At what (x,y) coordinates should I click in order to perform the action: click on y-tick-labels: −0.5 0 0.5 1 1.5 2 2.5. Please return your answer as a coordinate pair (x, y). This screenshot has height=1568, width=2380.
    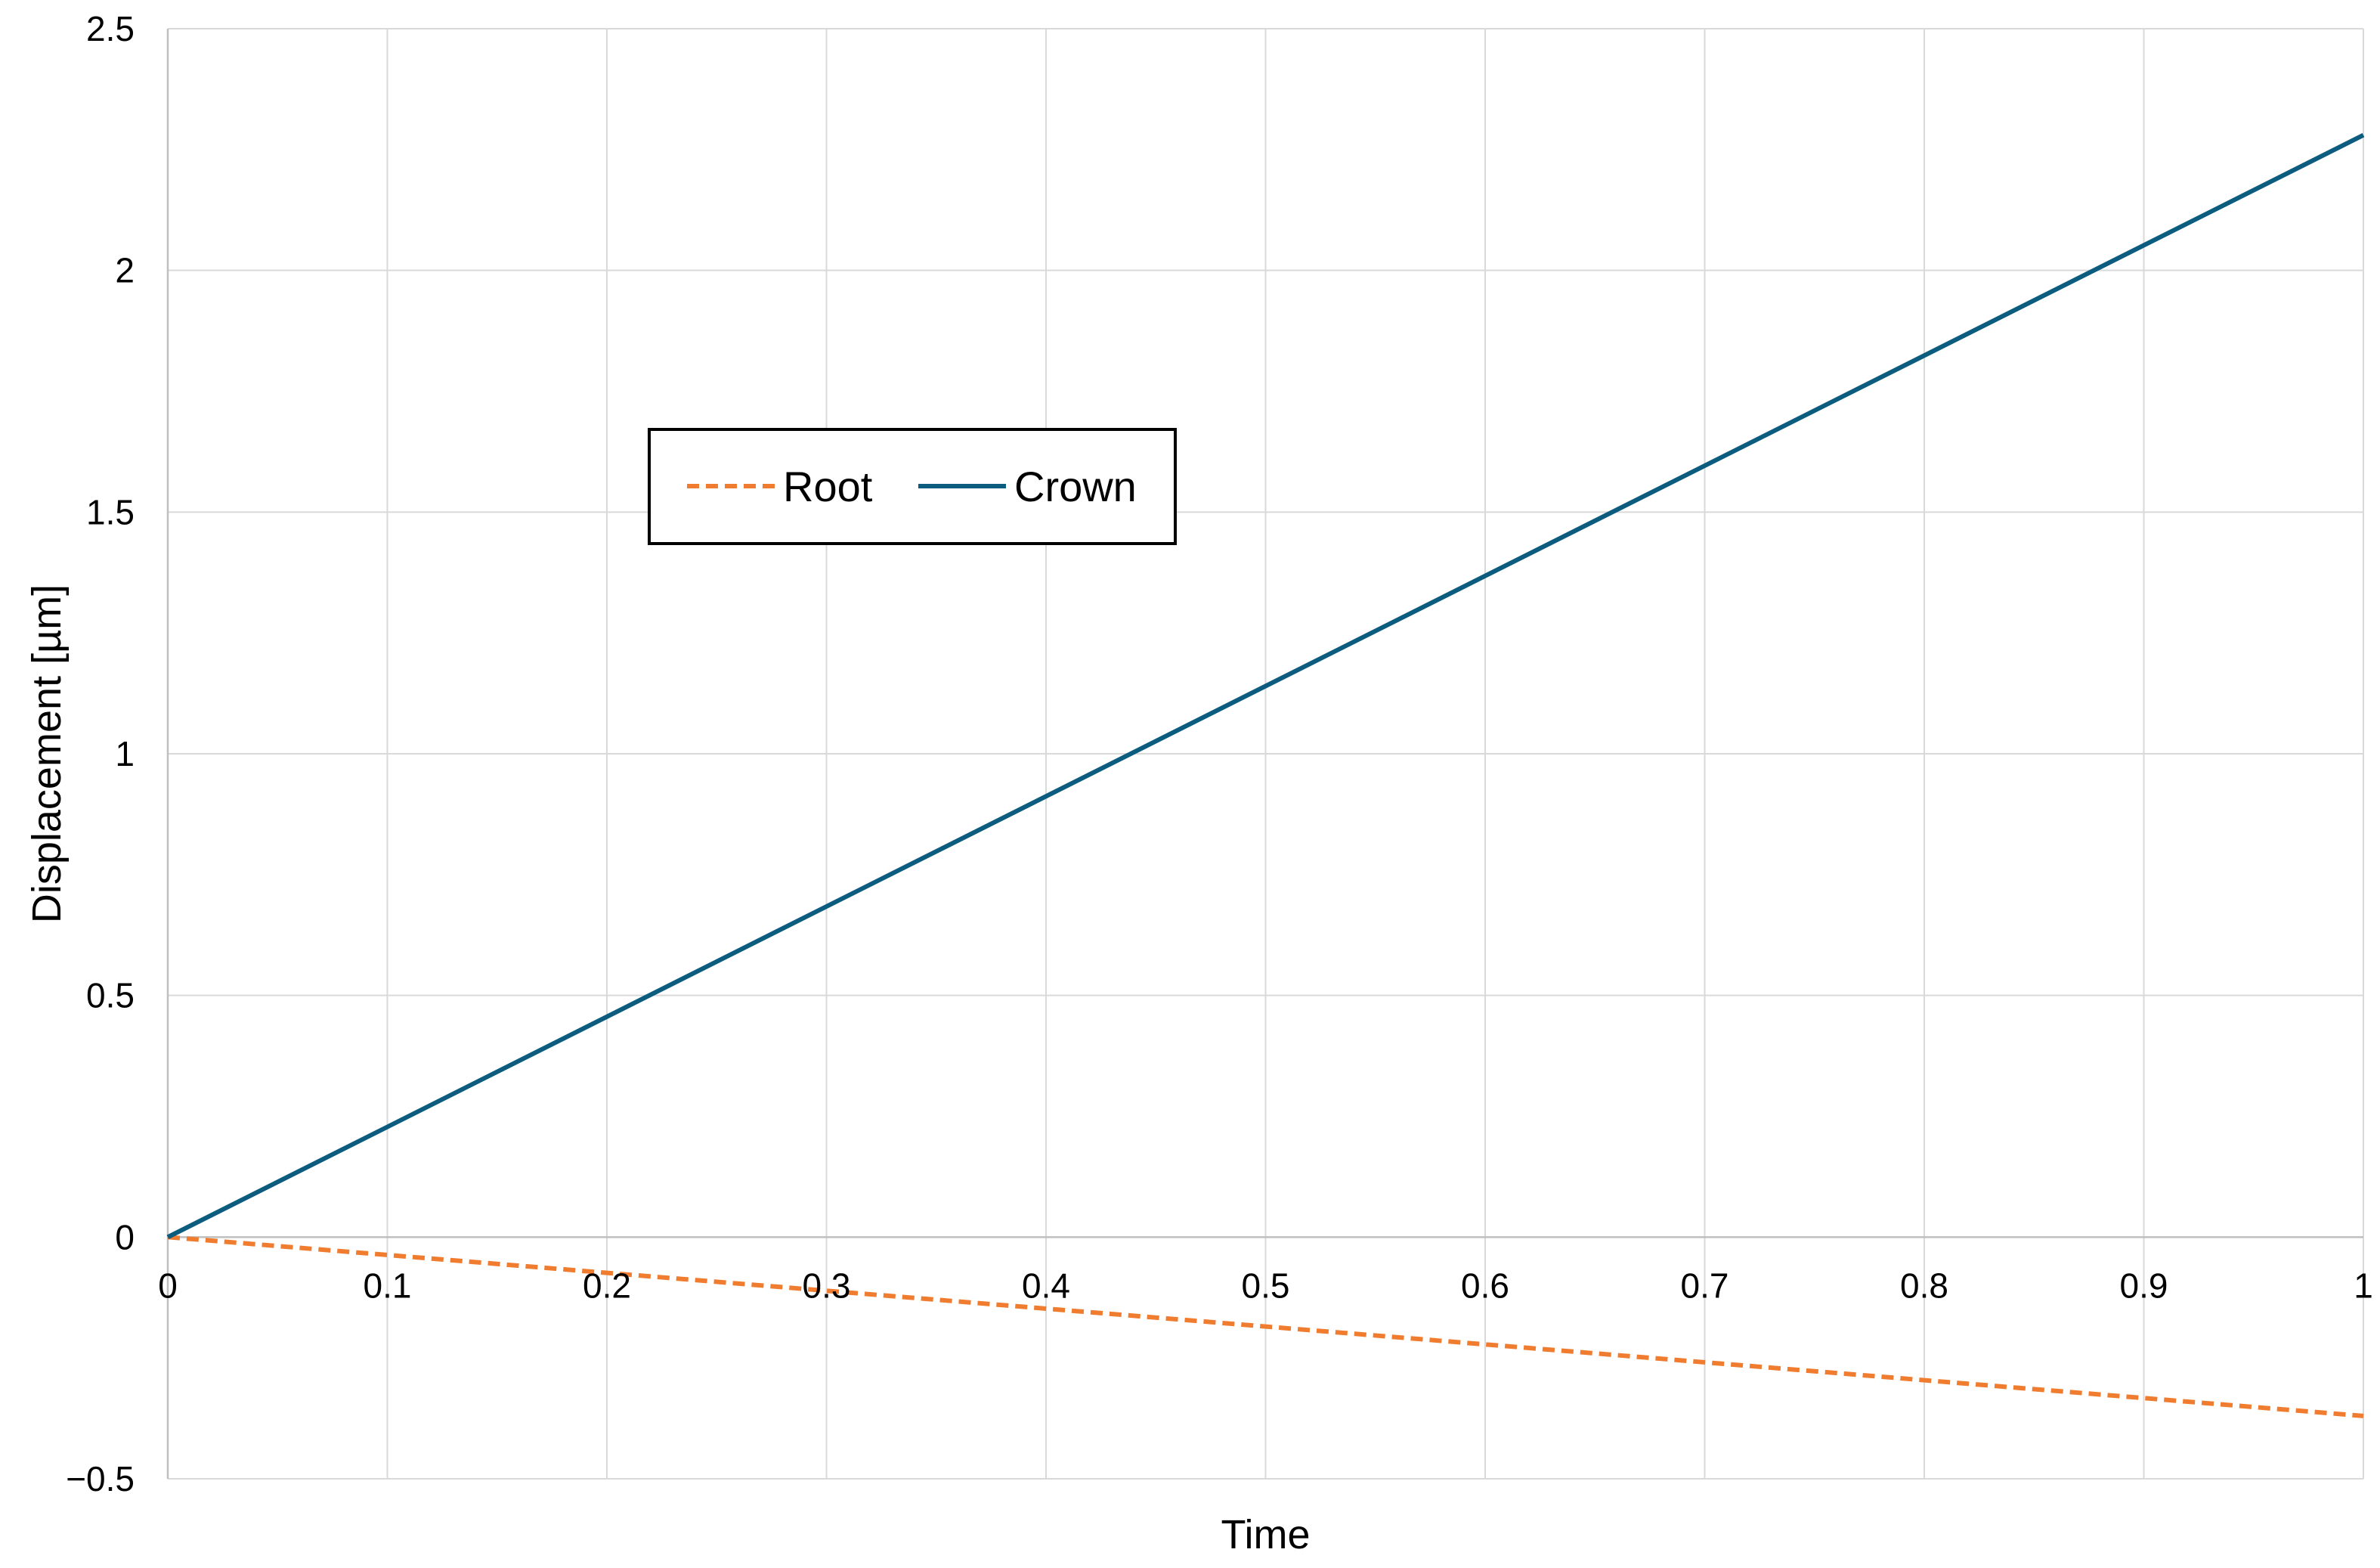
    Looking at the image, I should click on (100, 753).